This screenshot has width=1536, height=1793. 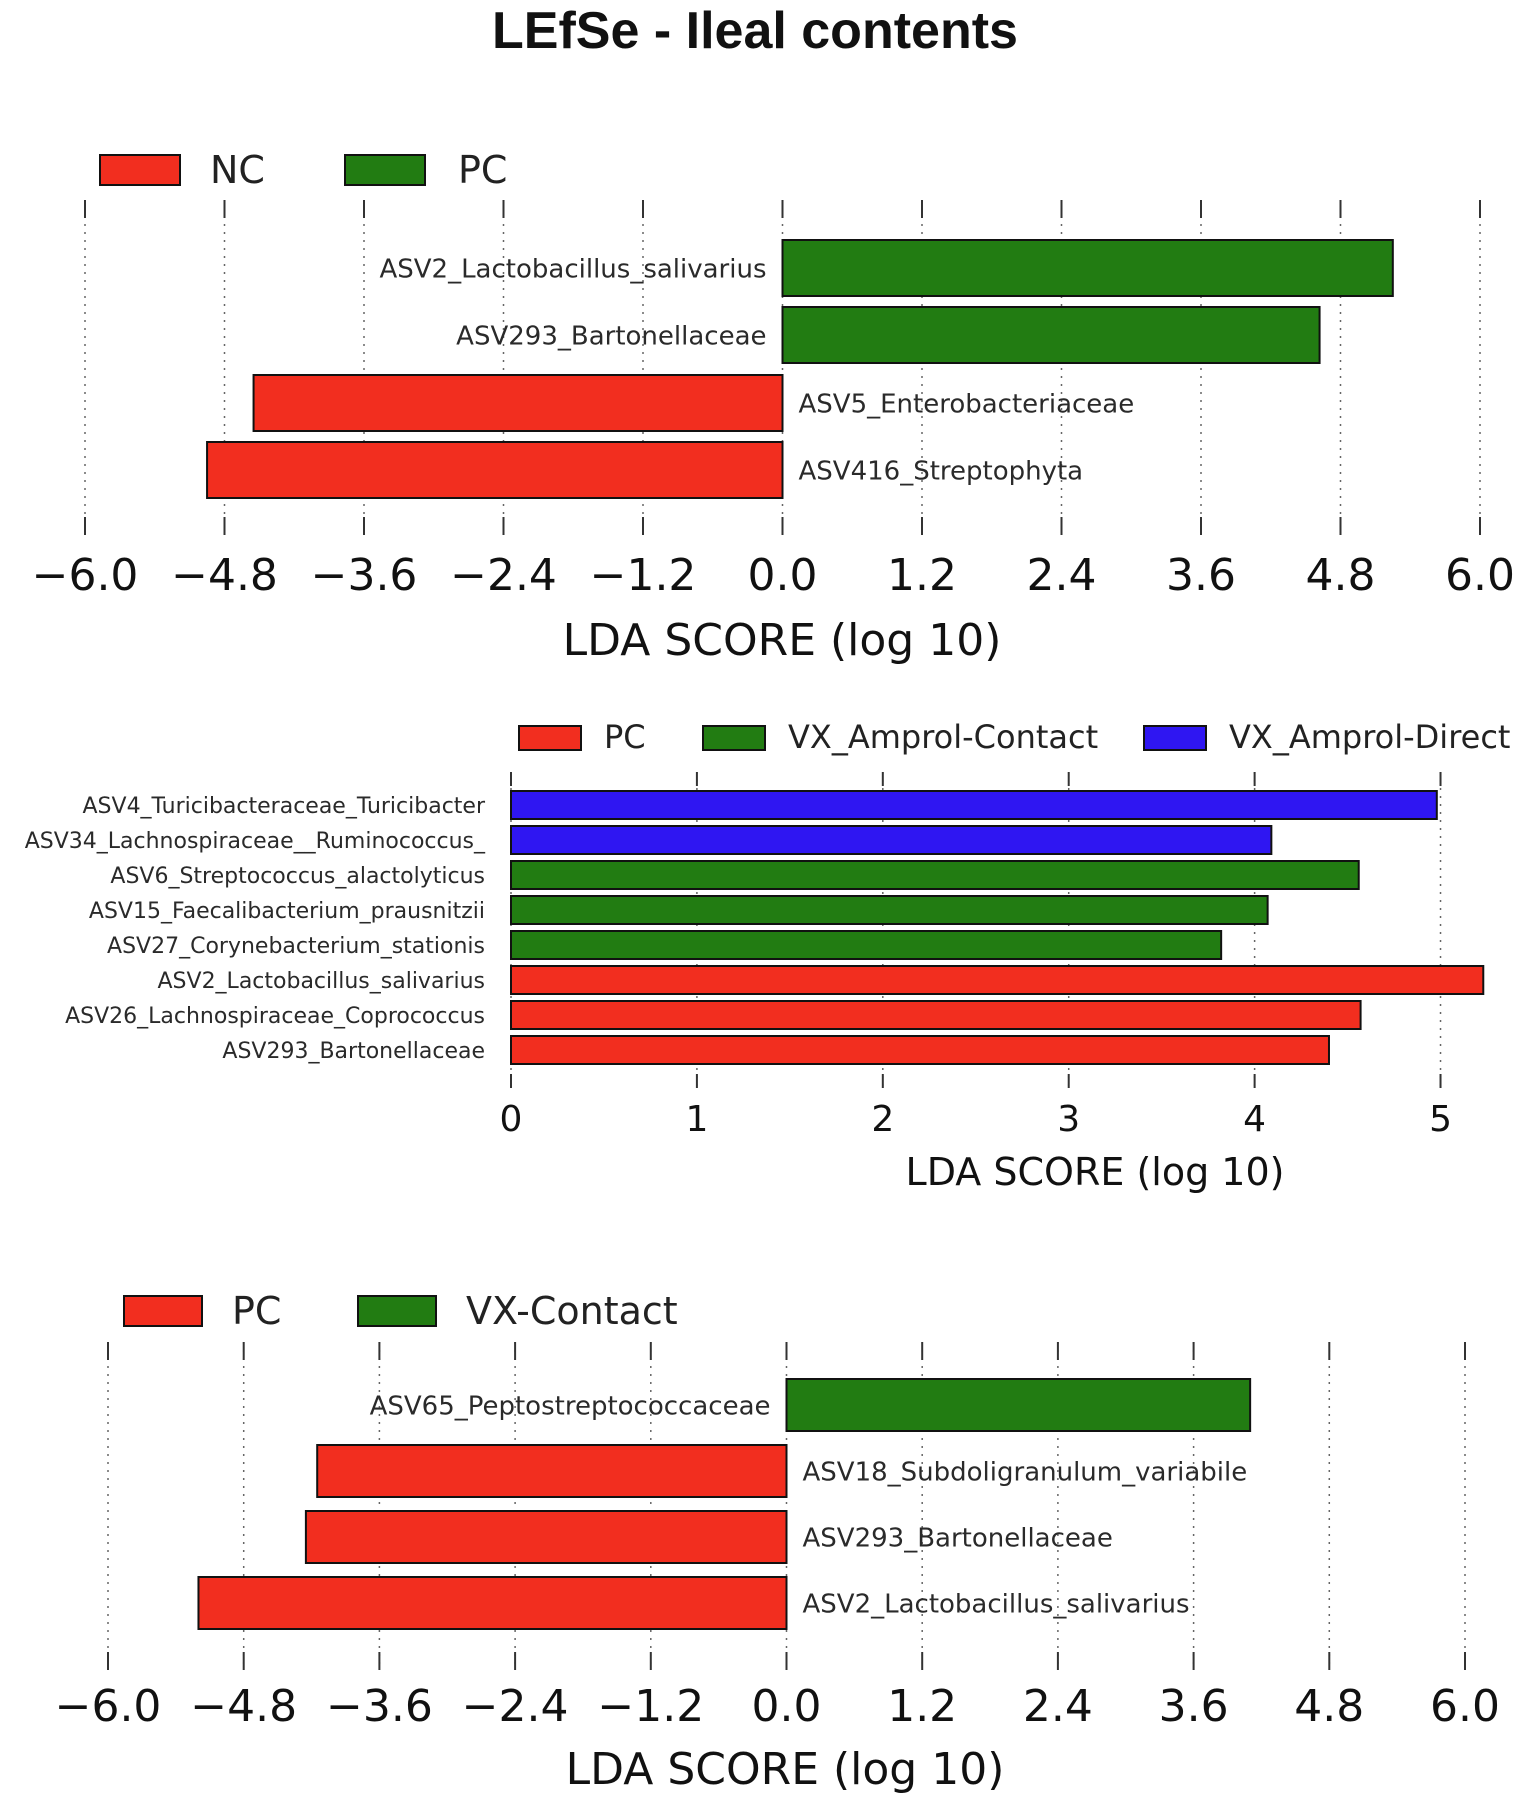 I want to click on legend-swatch-vx-contact, so click(x=397, y=1311).